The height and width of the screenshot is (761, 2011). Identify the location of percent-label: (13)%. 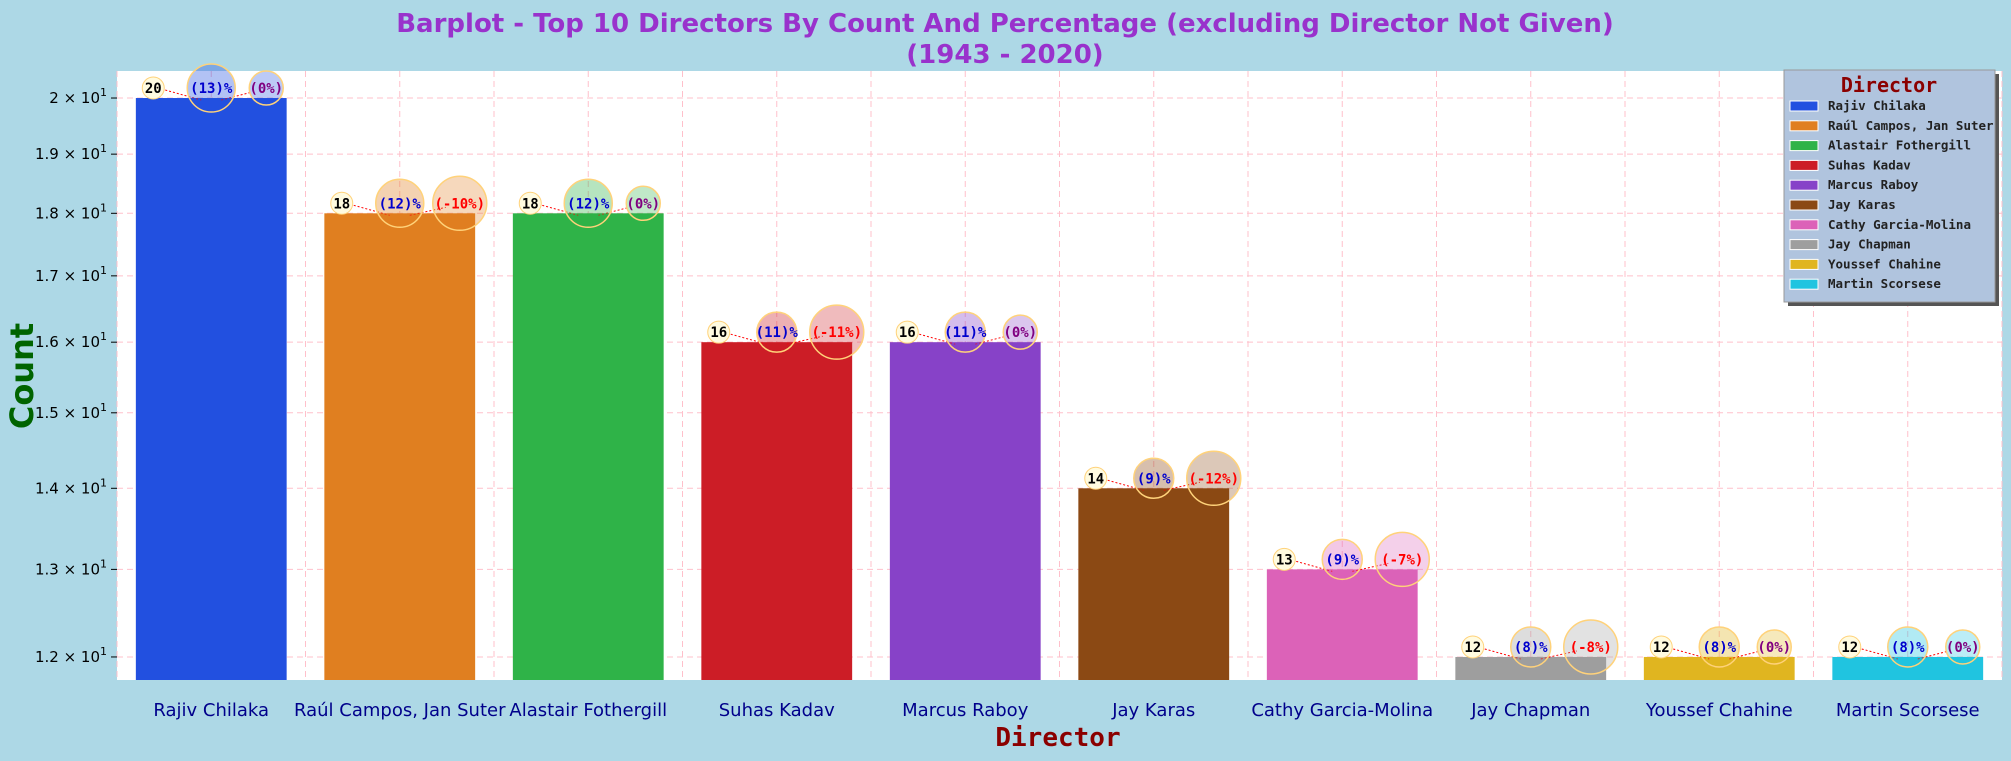
(211, 89).